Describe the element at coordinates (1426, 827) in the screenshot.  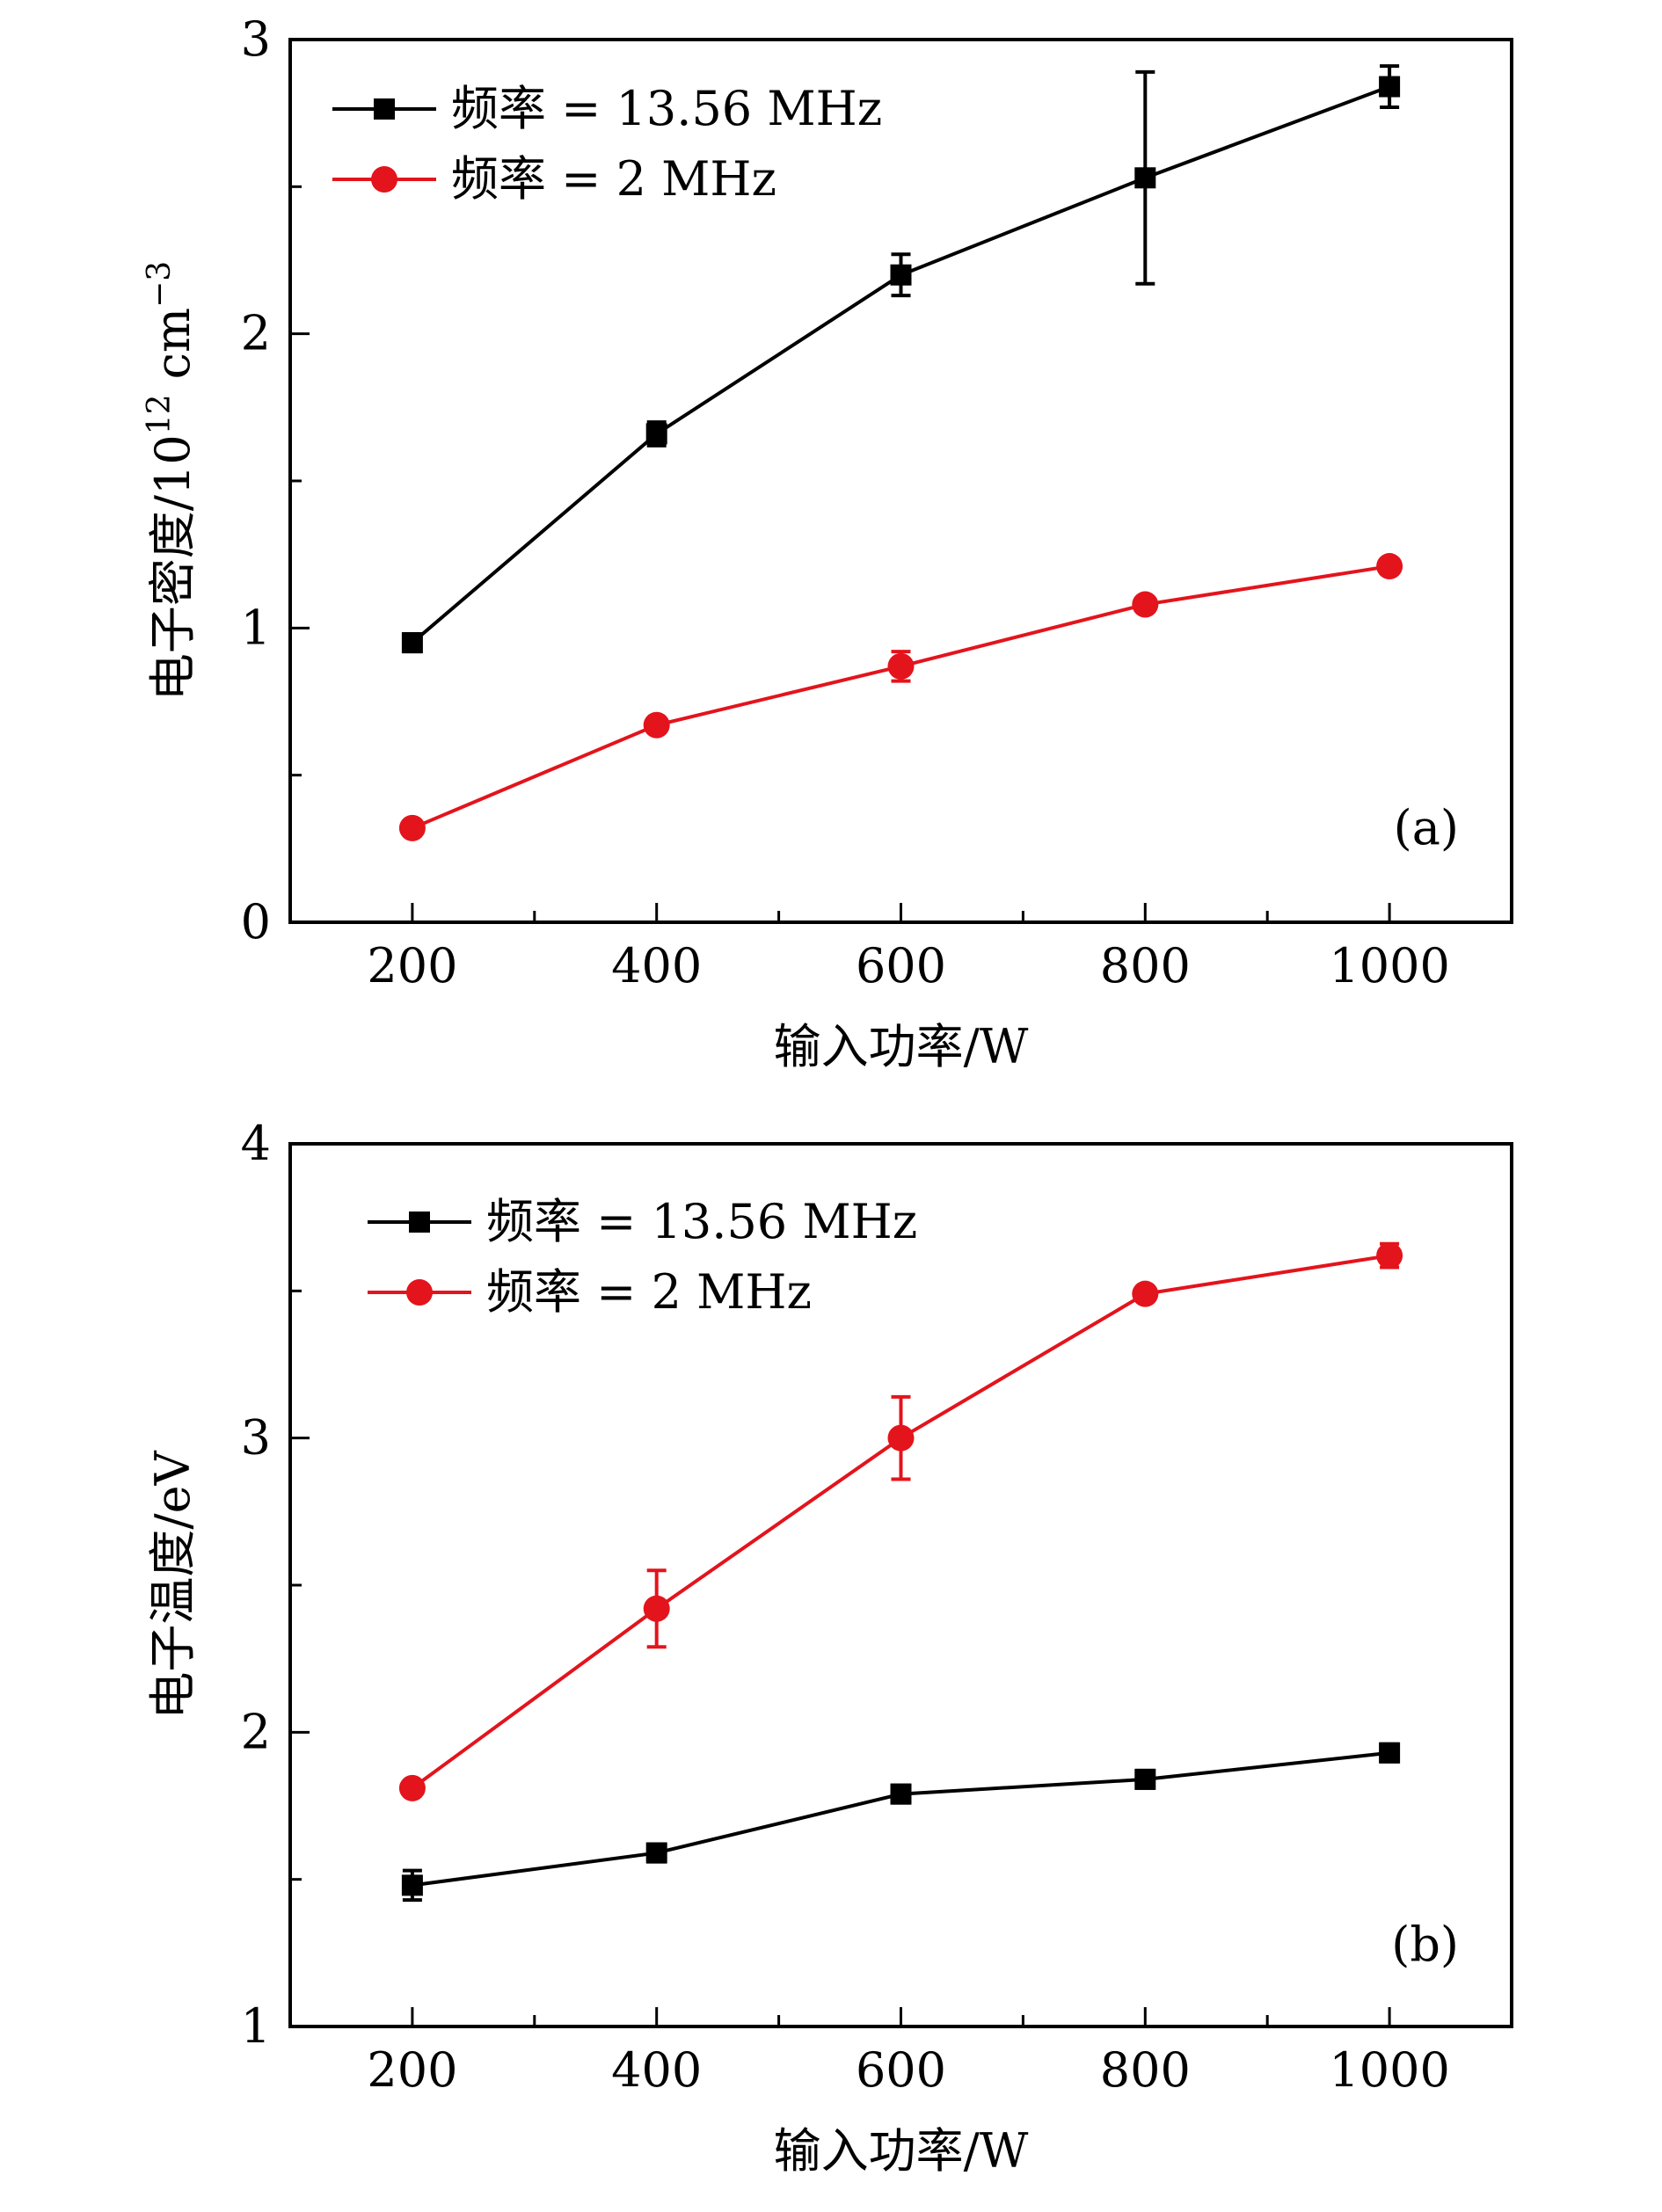
I see `panel-label: (a)` at that location.